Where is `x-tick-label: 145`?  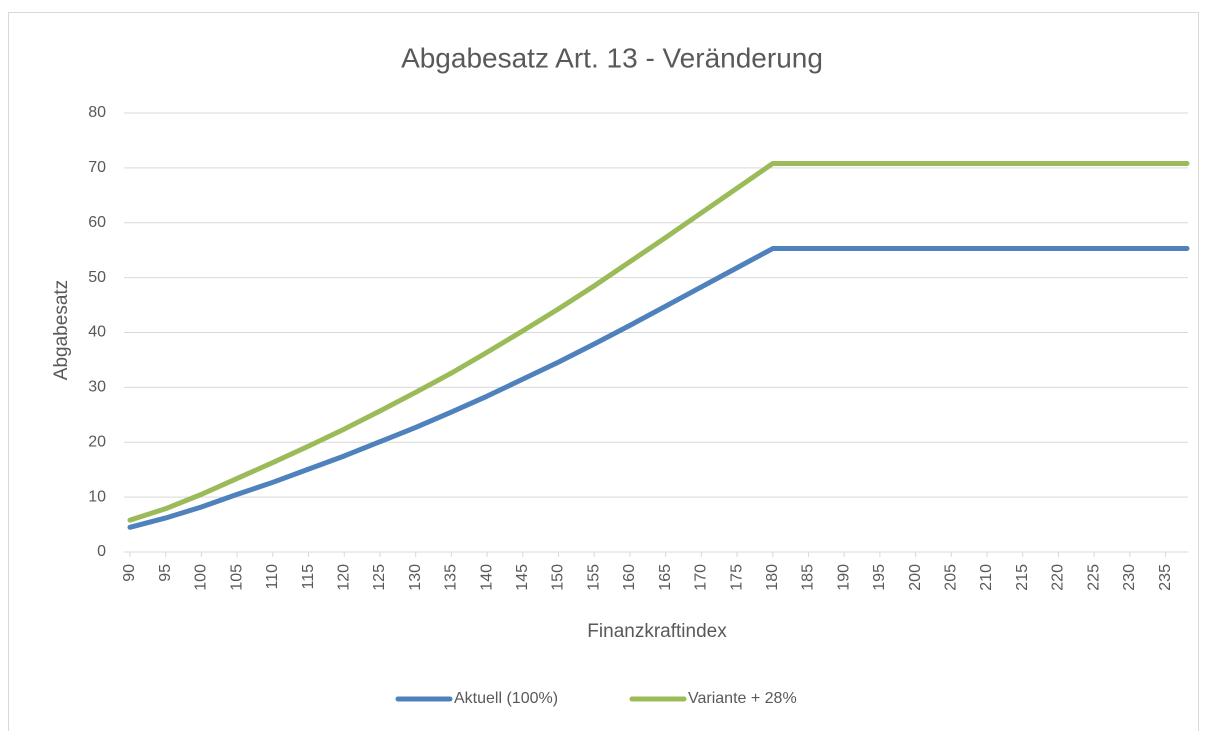
x-tick-label: 145 is located at coordinates (522, 577).